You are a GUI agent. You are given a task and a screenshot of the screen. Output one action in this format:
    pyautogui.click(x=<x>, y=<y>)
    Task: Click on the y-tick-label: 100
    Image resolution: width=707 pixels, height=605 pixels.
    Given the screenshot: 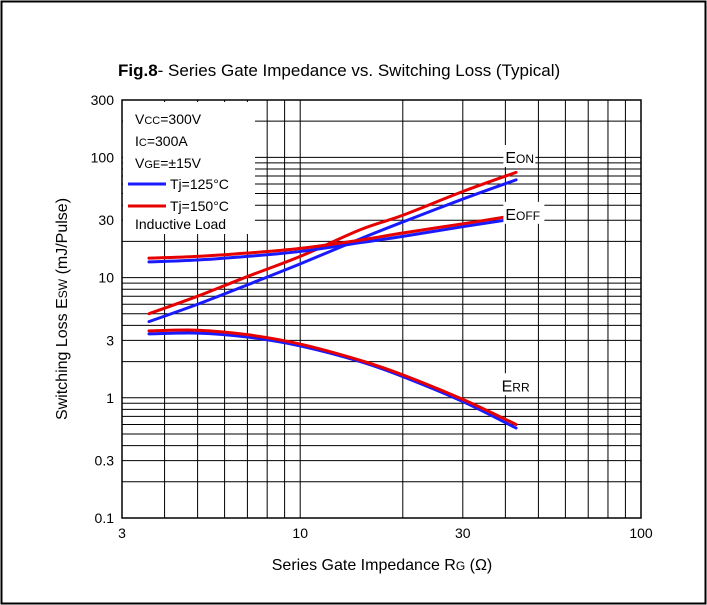 What is the action you would take?
    pyautogui.click(x=103, y=157)
    